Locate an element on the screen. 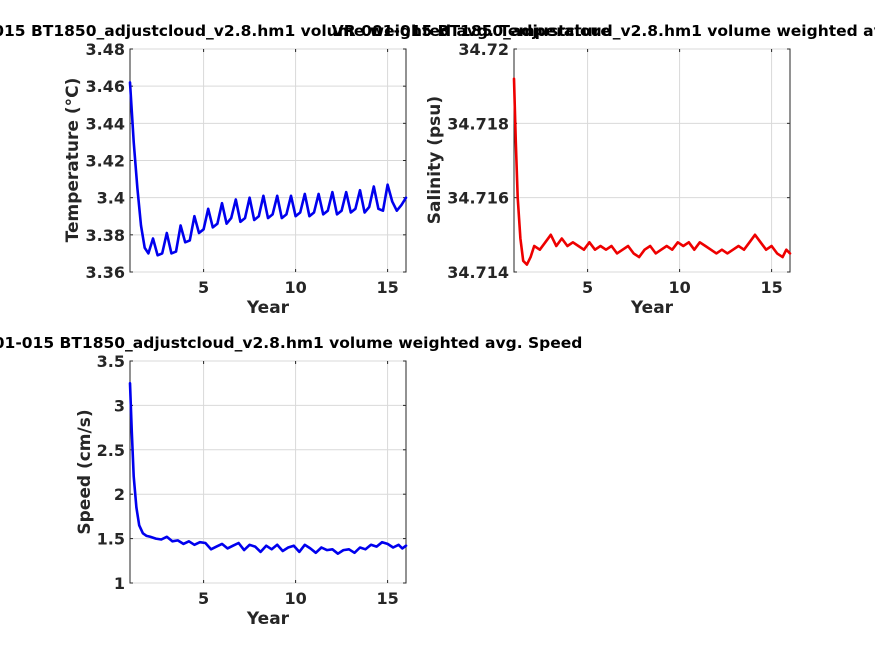 Image resolution: width=875 pixels, height=656 pixels. y-axis-label: Speed (cm/s) is located at coordinates (85, 471).